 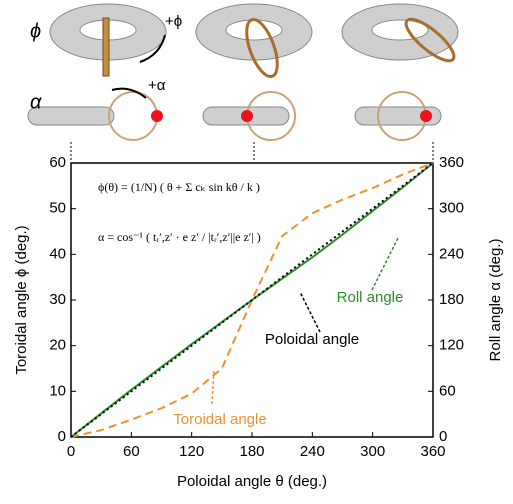 I want to click on x-tick-label: 360, so click(x=432, y=451).